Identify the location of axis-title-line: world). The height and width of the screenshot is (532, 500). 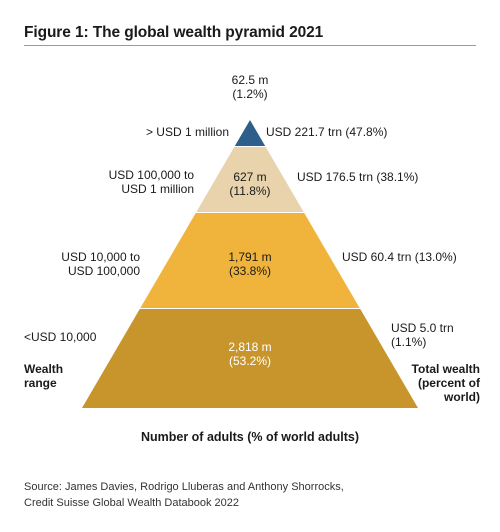
(462, 397).